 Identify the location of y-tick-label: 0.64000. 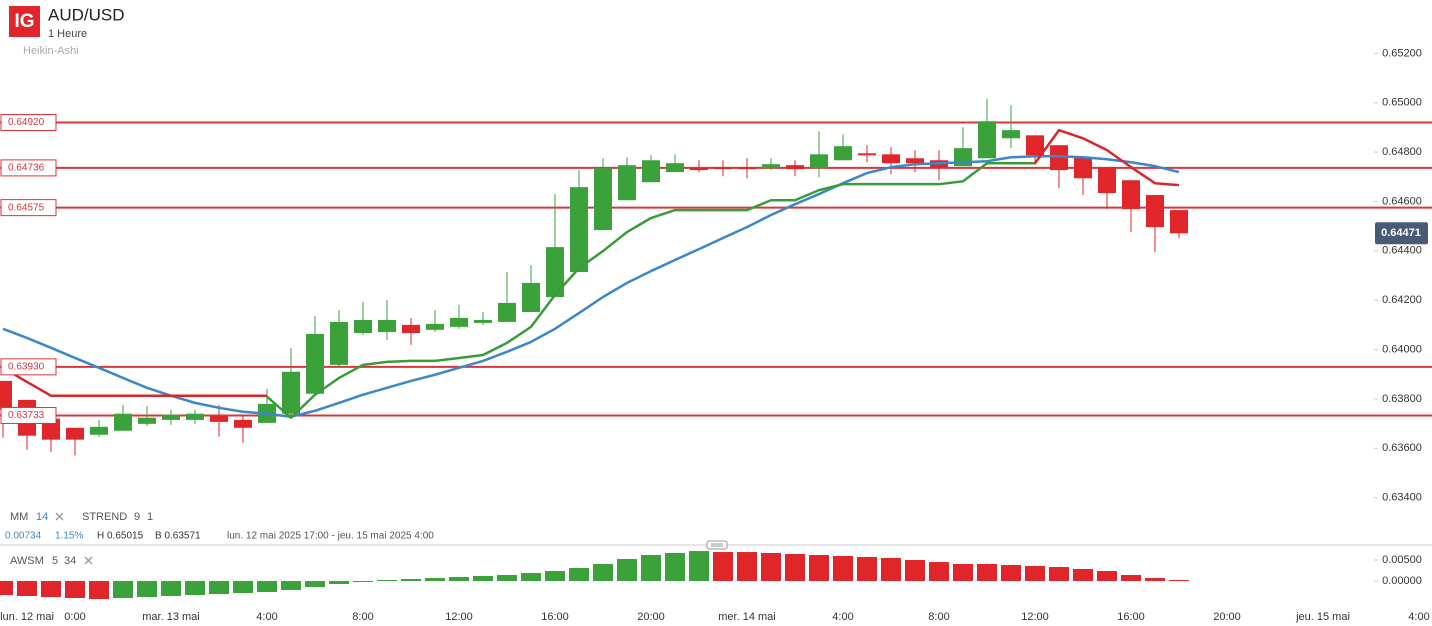
(1402, 349).